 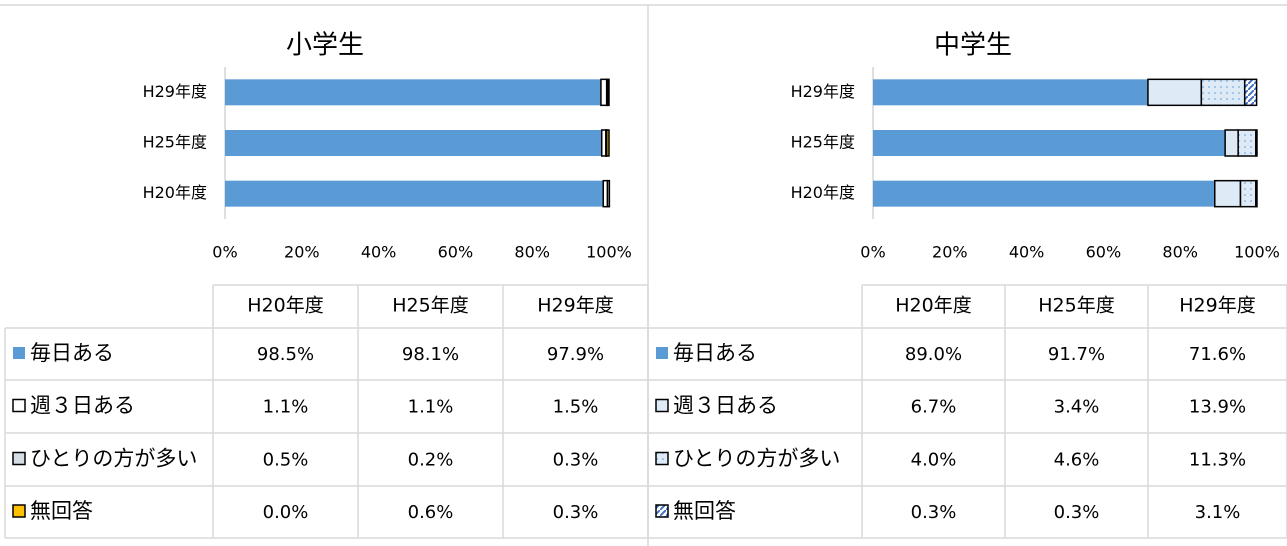 I want to click on table-cell: 4.0%, so click(x=934, y=460).